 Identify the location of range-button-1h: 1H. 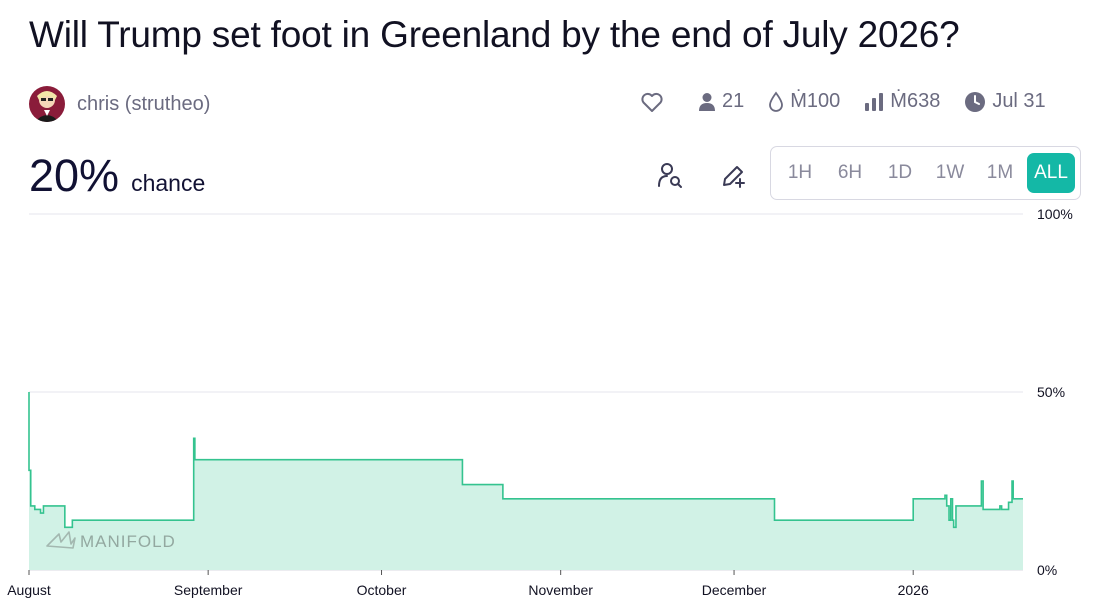
(800, 172).